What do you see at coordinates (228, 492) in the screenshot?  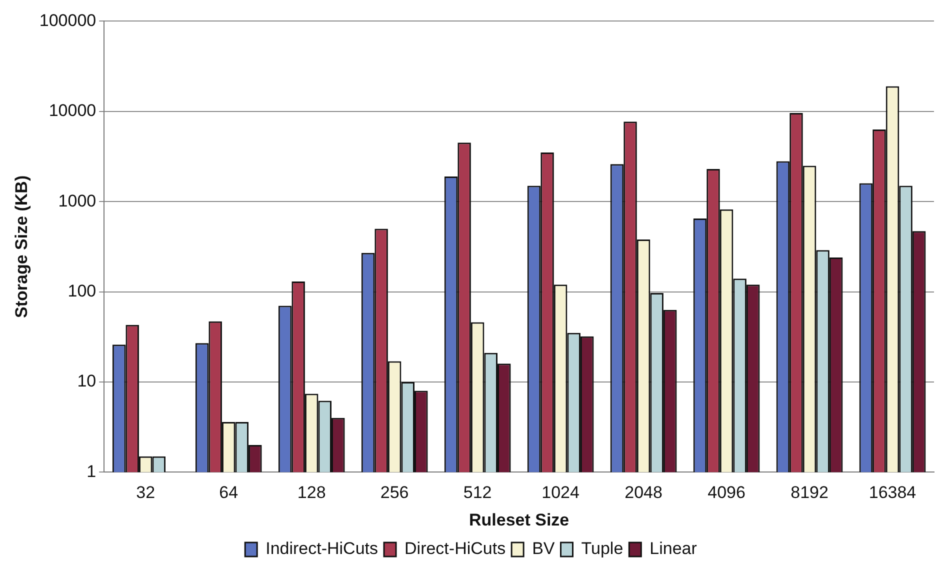 I see `x-tick-label: 64` at bounding box center [228, 492].